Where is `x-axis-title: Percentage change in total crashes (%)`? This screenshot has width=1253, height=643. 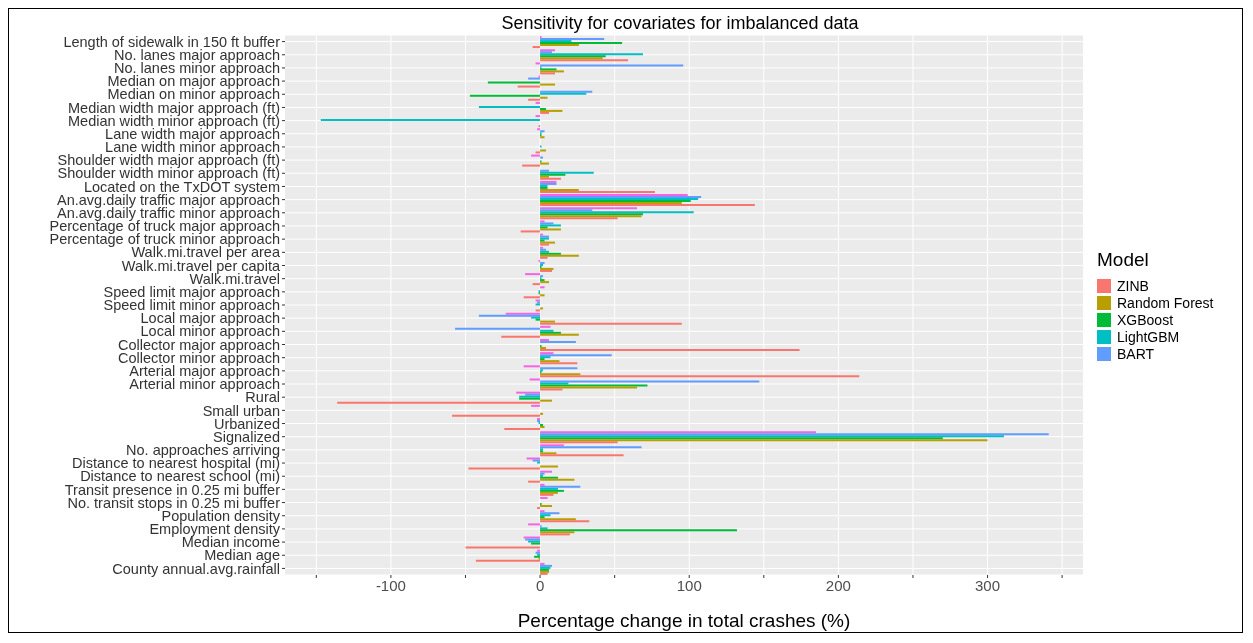 x-axis-title: Percentage change in total crashes (%) is located at coordinates (684, 620).